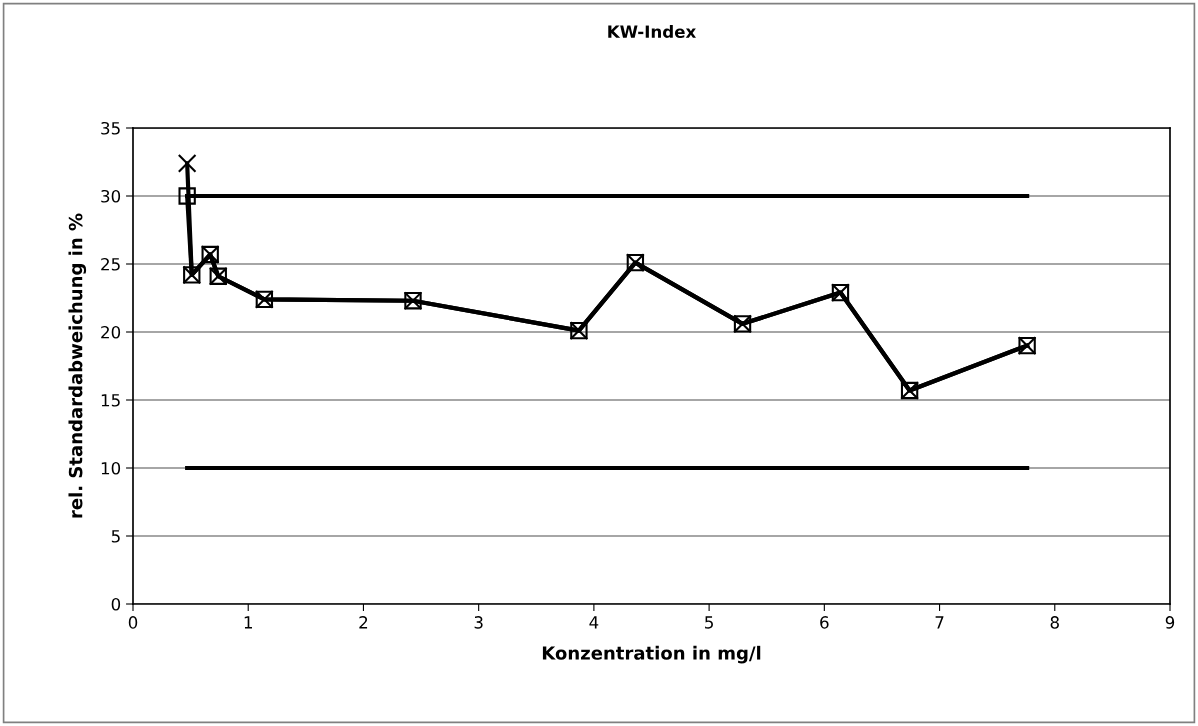 The image size is (1198, 726). Describe the element at coordinates (709, 622) in the screenshot. I see `x-tick-label: 5` at that location.